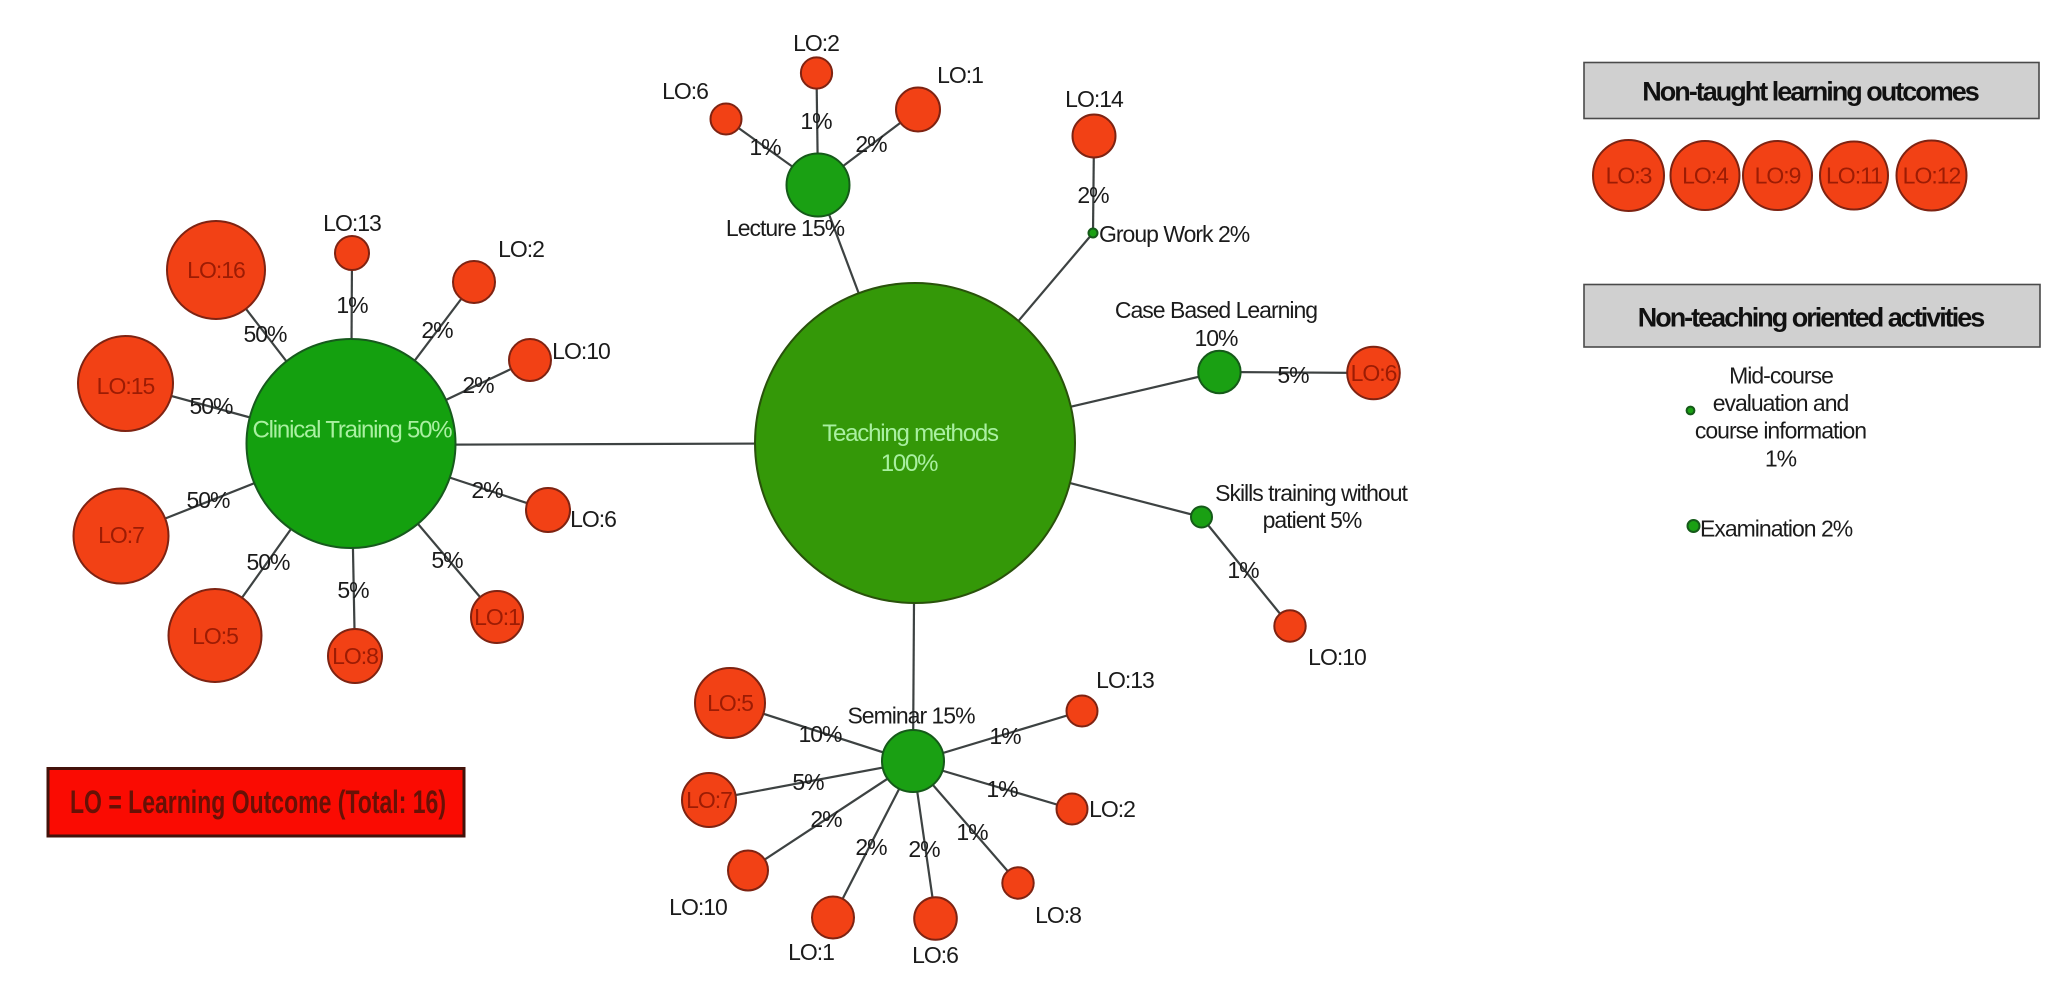 The height and width of the screenshot is (1001, 2059). Describe the element at coordinates (911, 716) in the screenshot. I see `svg-text: Seminar 15%` at that location.